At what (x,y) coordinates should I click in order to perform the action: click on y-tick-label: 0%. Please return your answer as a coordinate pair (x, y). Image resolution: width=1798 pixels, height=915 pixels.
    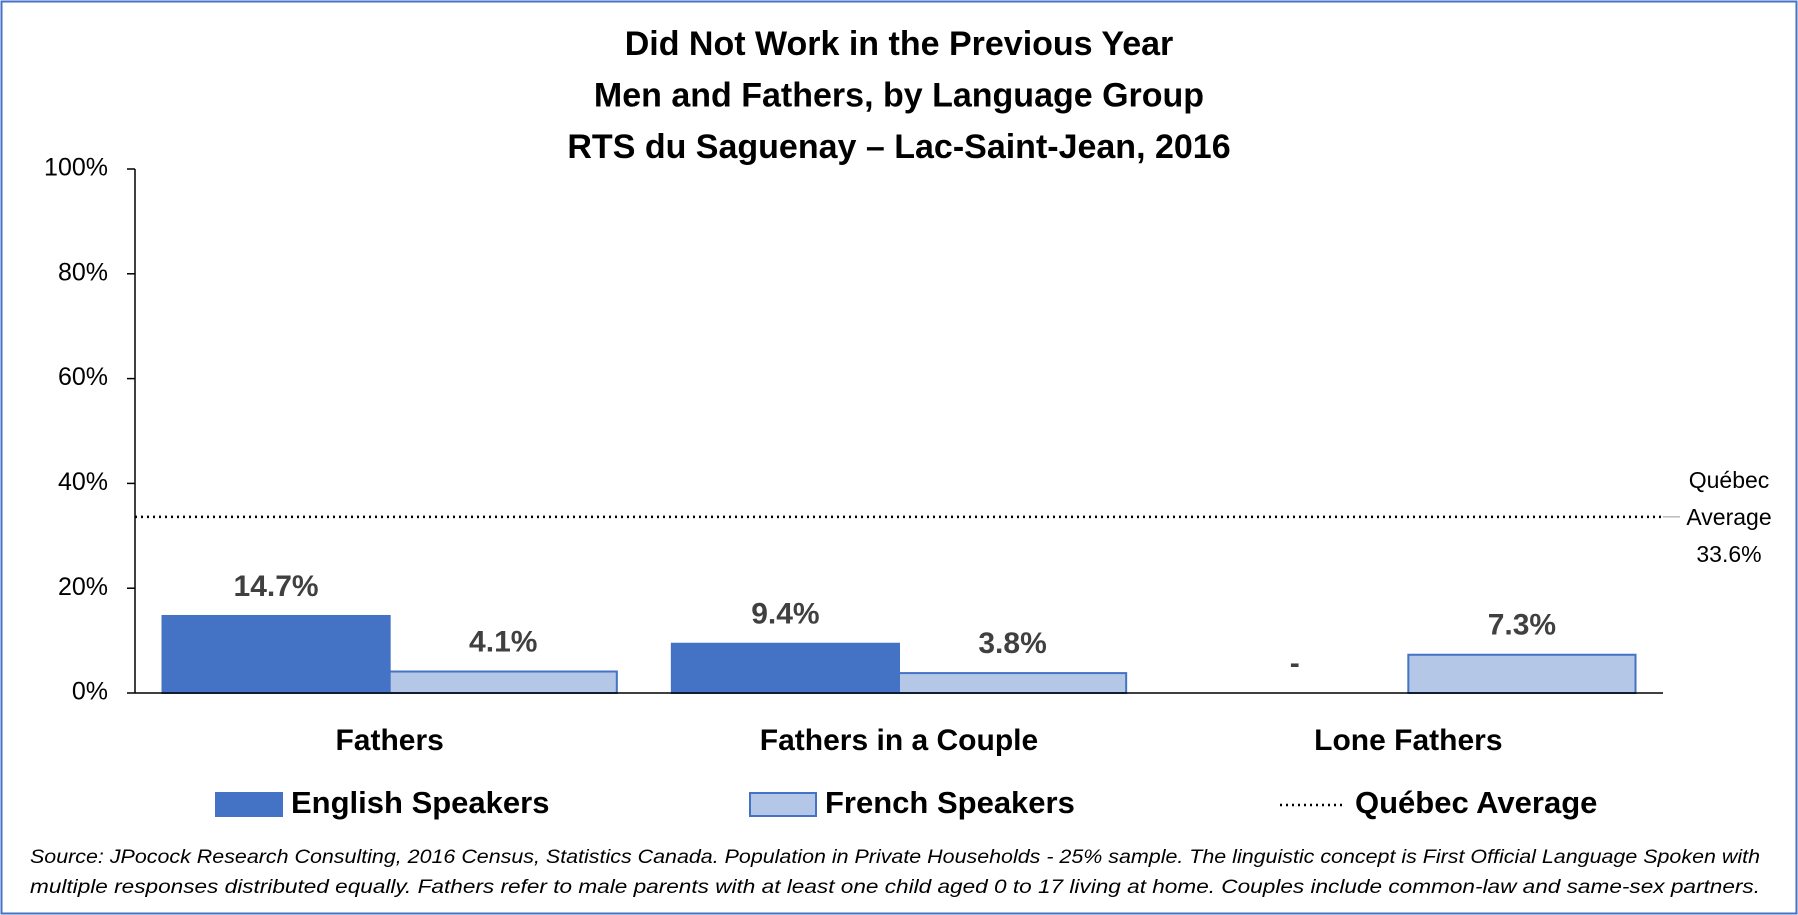
    Looking at the image, I should click on (90, 692).